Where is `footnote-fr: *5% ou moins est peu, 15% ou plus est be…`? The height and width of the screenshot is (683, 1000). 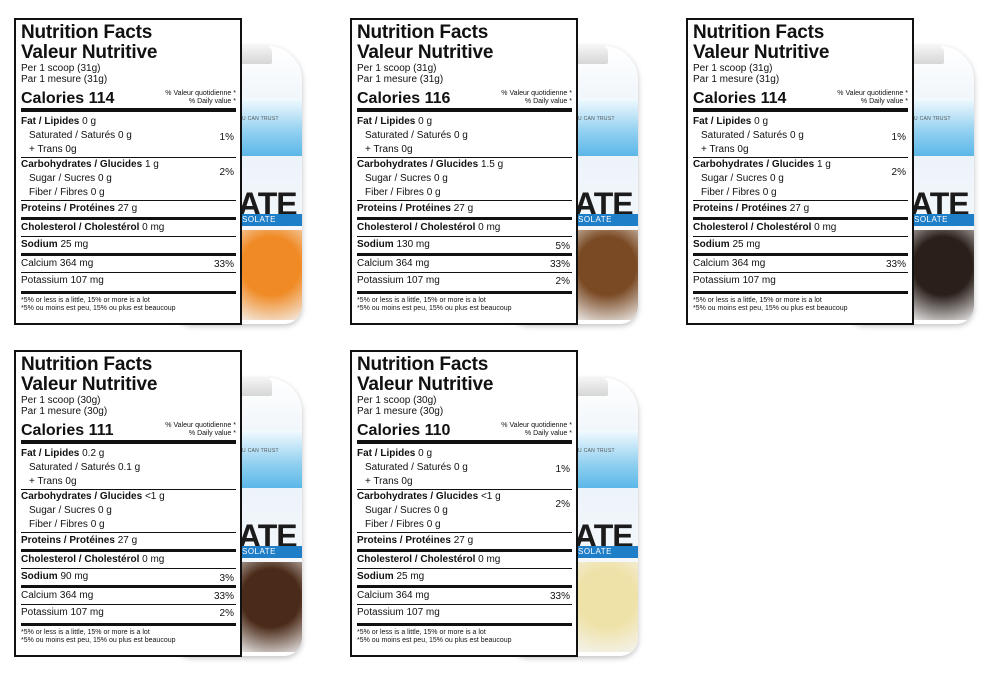 footnote-fr: *5% ou moins est peu, 15% ou plus est be… is located at coordinates (770, 308).